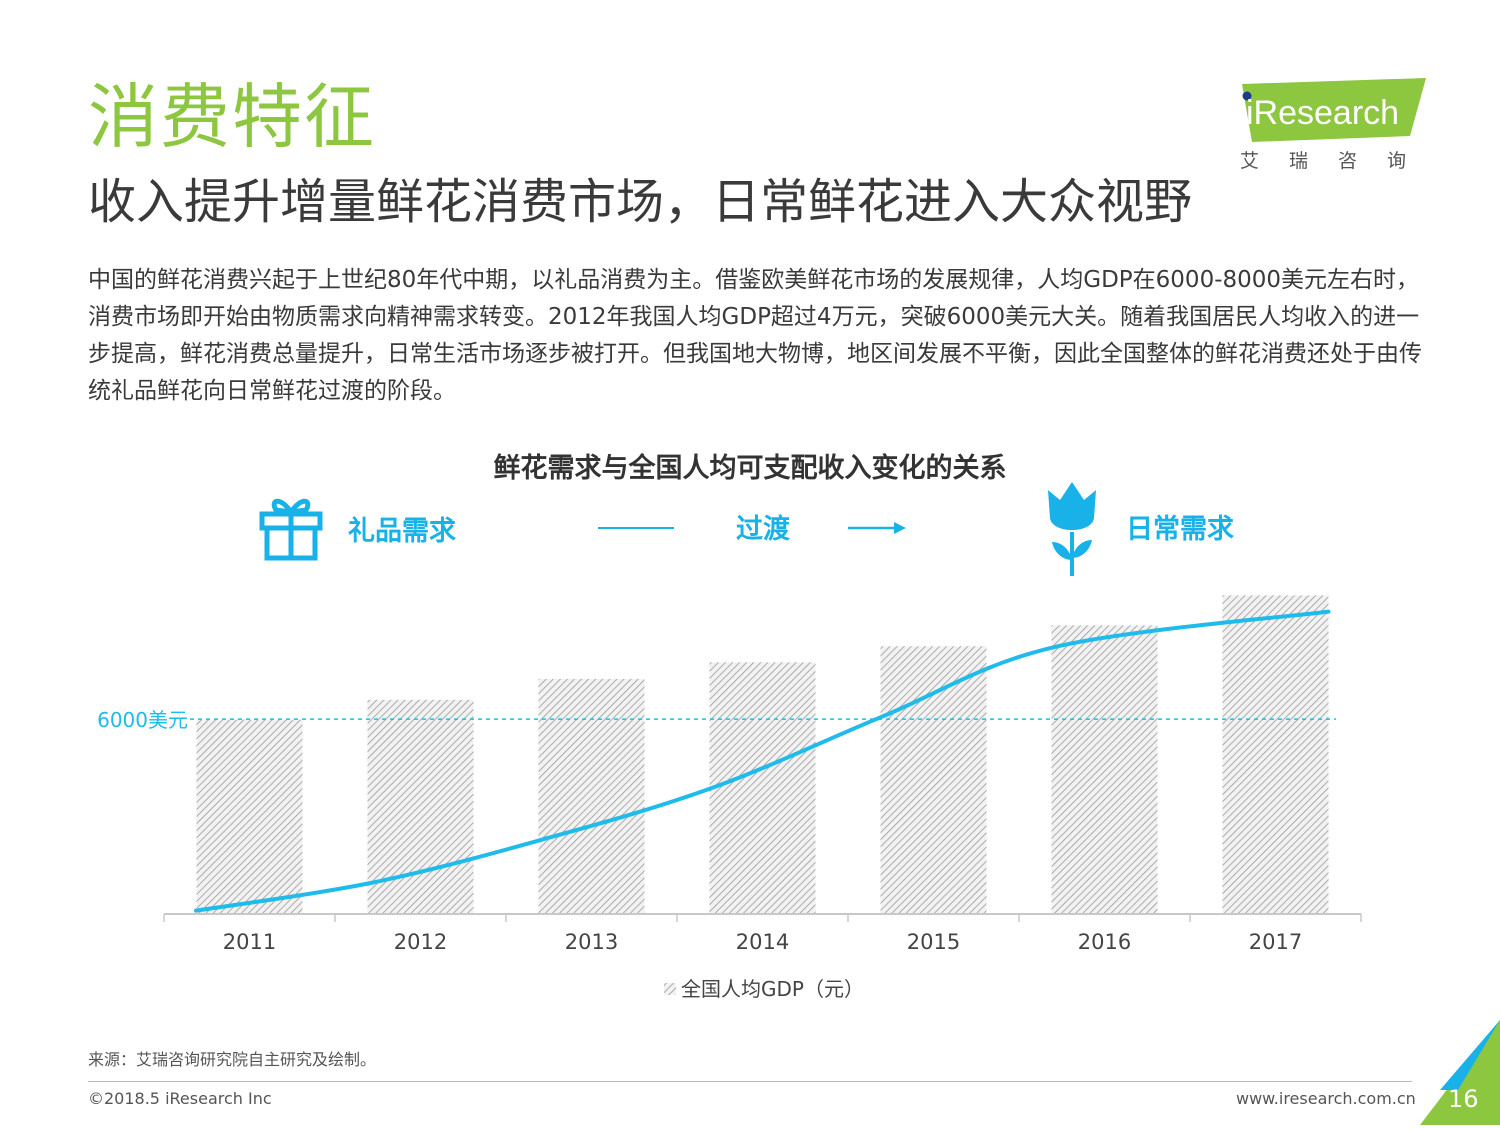 Image resolution: width=1500 pixels, height=1129 pixels. What do you see at coordinates (933, 780) in the screenshot?
I see `bar-2015` at bounding box center [933, 780].